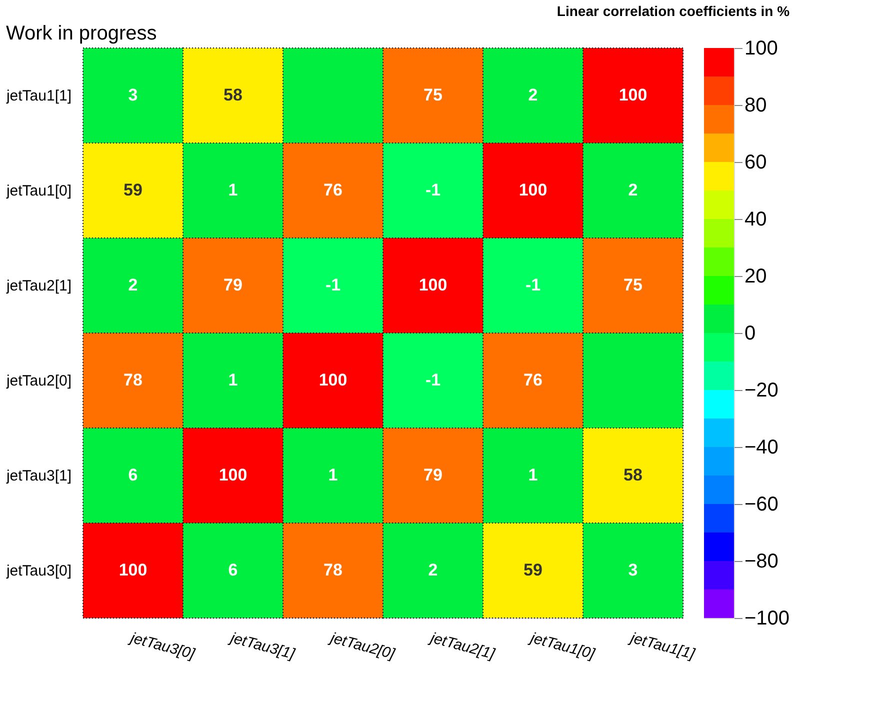 The image size is (892, 720). What do you see at coordinates (38, 286) in the screenshot?
I see `y-tick-label: jetTau2[1]` at bounding box center [38, 286].